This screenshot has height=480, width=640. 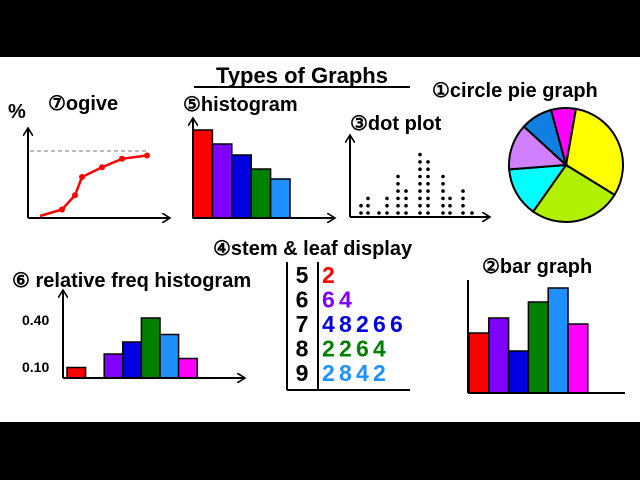 What do you see at coordinates (35, 320) in the screenshot?
I see `ytick-040: 0.40` at bounding box center [35, 320].